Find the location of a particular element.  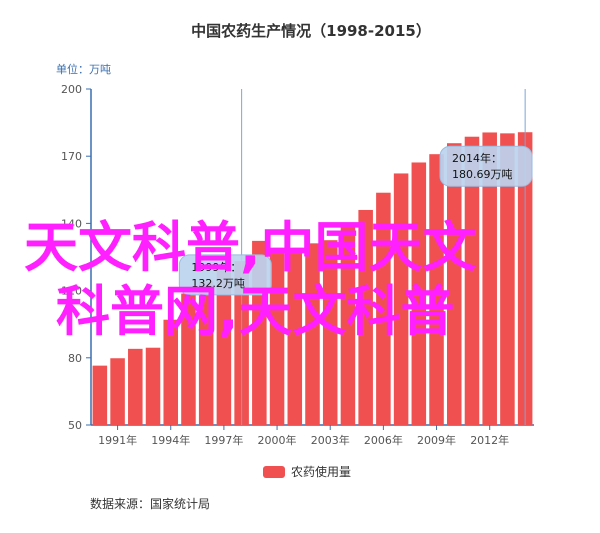

x-tick-label: 1997年 is located at coordinates (223, 440).